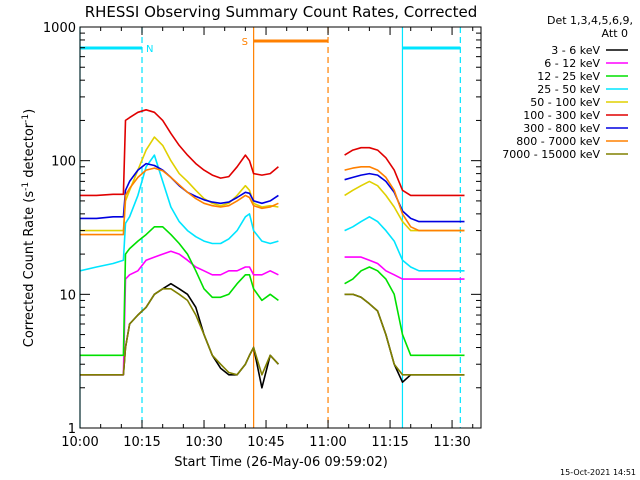 Image resolution: width=640 pixels, height=480 pixels. I want to click on x-tick-label-3: 10:45, so click(265, 442).